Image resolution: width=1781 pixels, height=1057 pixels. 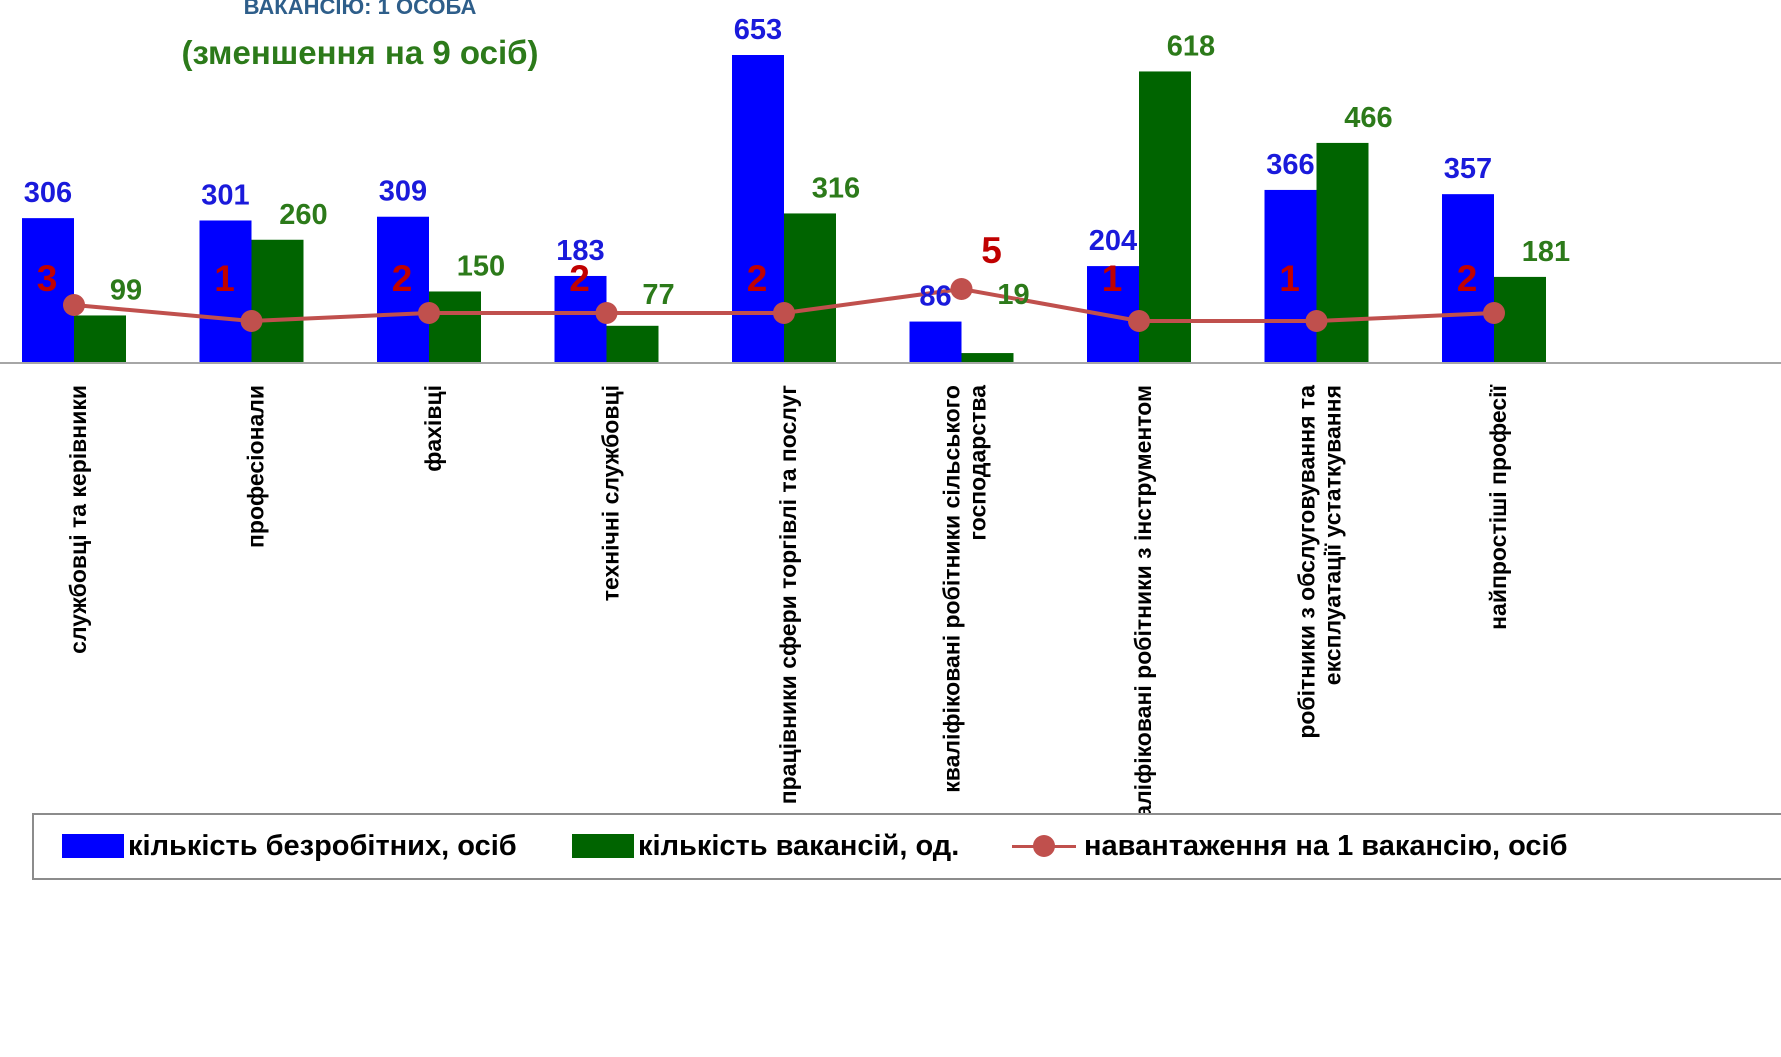 I want to click on category-label-line: найпростіші професії, so click(x=1498, y=506).